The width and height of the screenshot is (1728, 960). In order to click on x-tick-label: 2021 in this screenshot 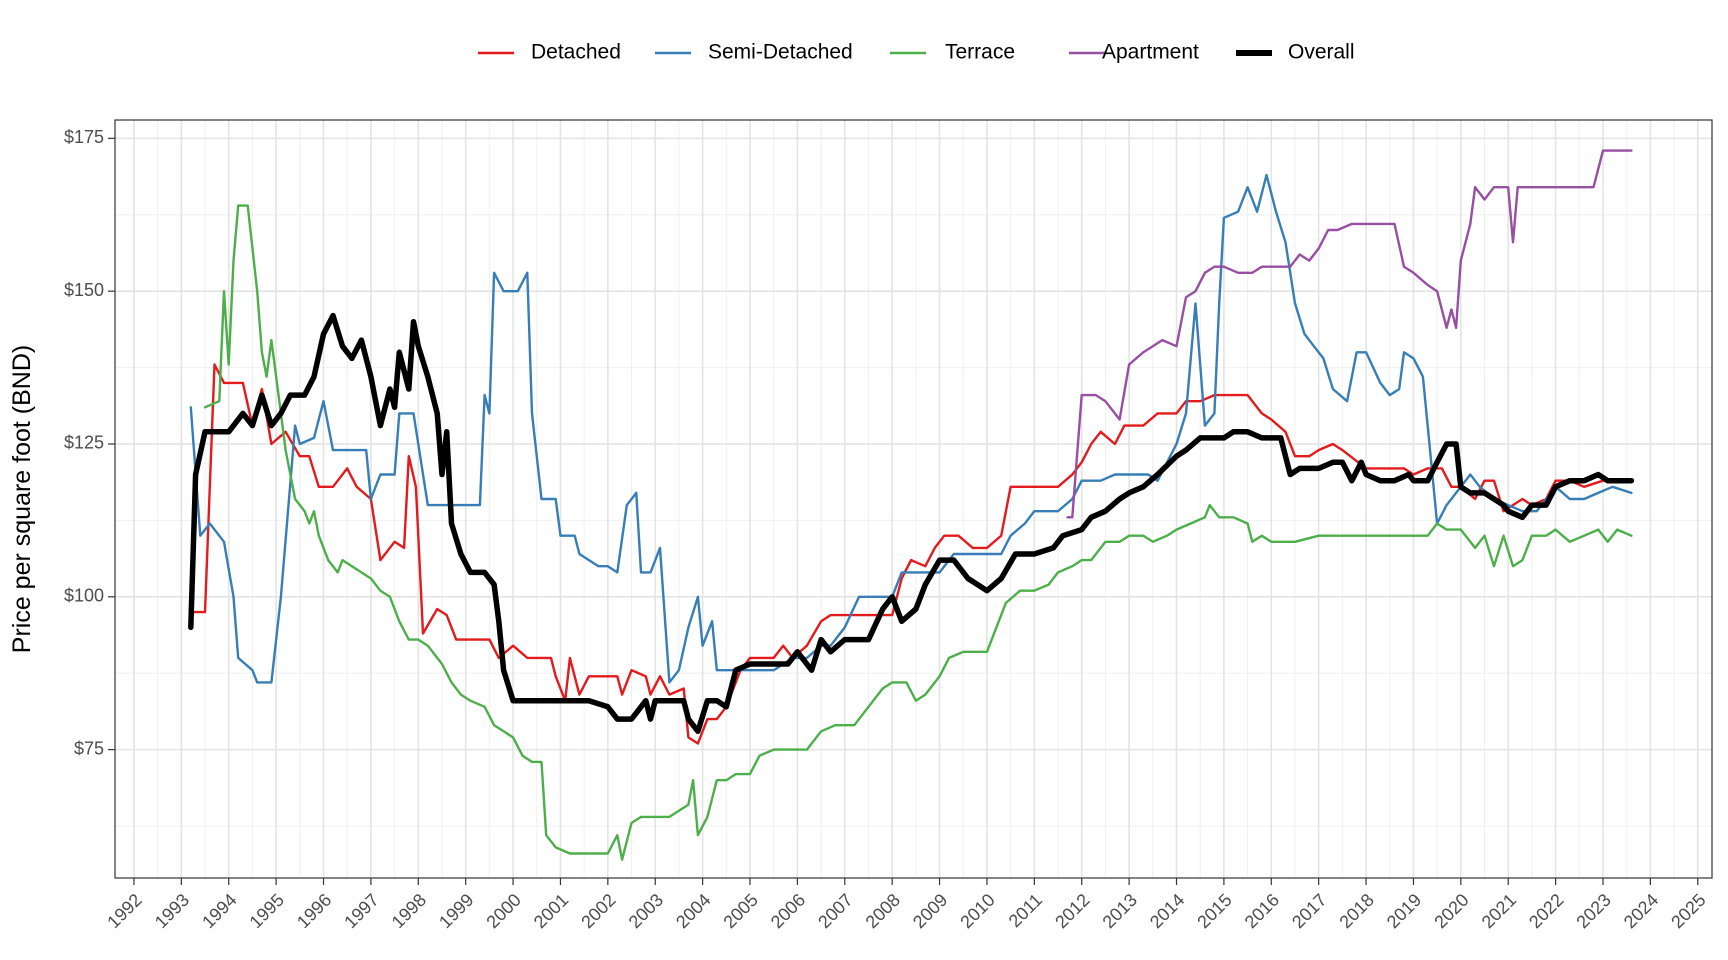, I will do `click(1499, 911)`.